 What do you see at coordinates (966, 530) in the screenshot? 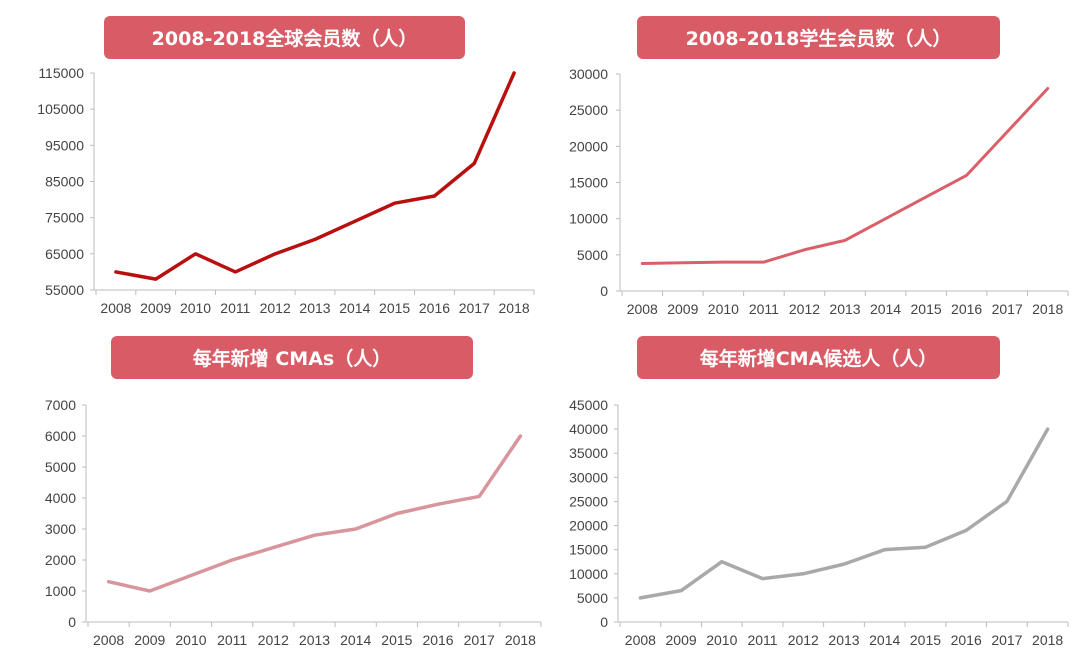
I see `data-point-2016` at bounding box center [966, 530].